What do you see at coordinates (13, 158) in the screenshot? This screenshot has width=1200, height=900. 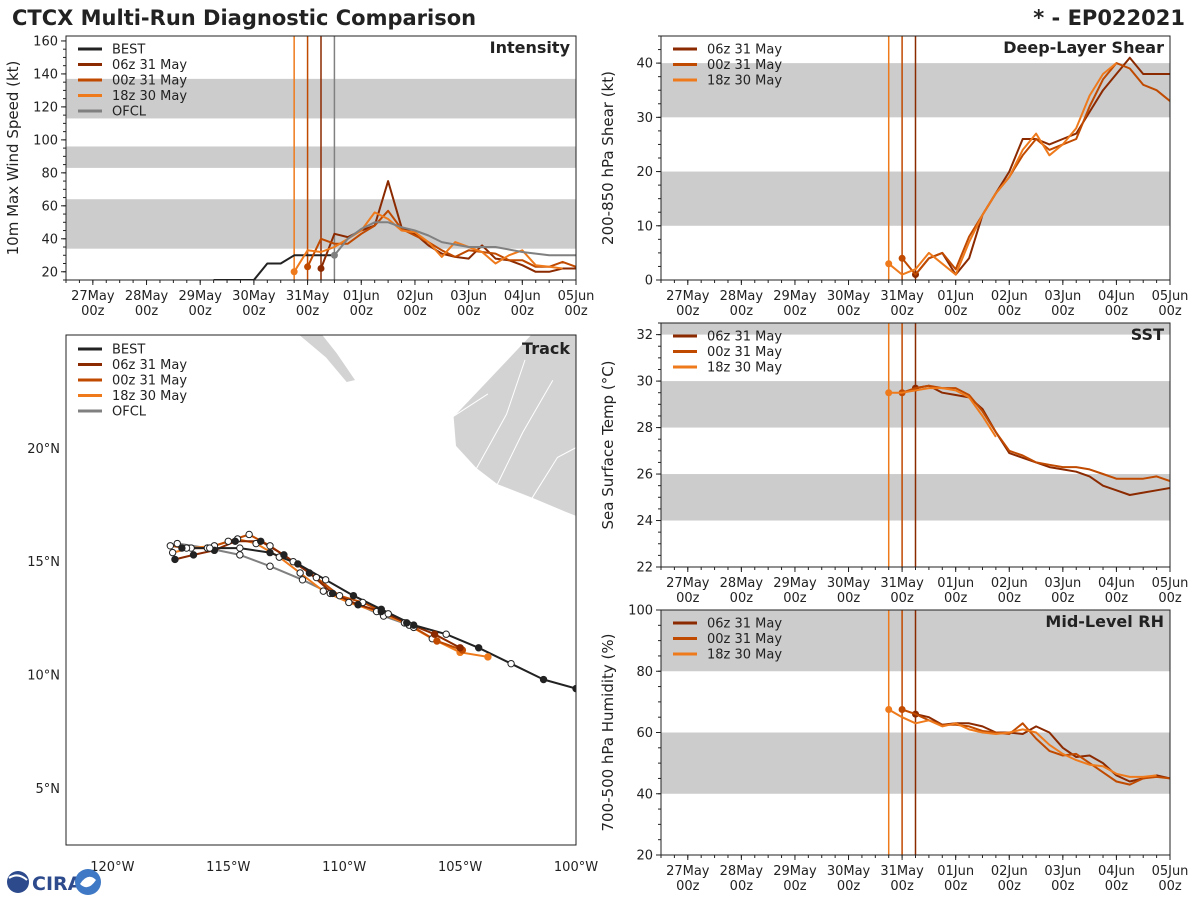 I see `y-axis-label: 10m Max Wind Speed (kt)` at bounding box center [13, 158].